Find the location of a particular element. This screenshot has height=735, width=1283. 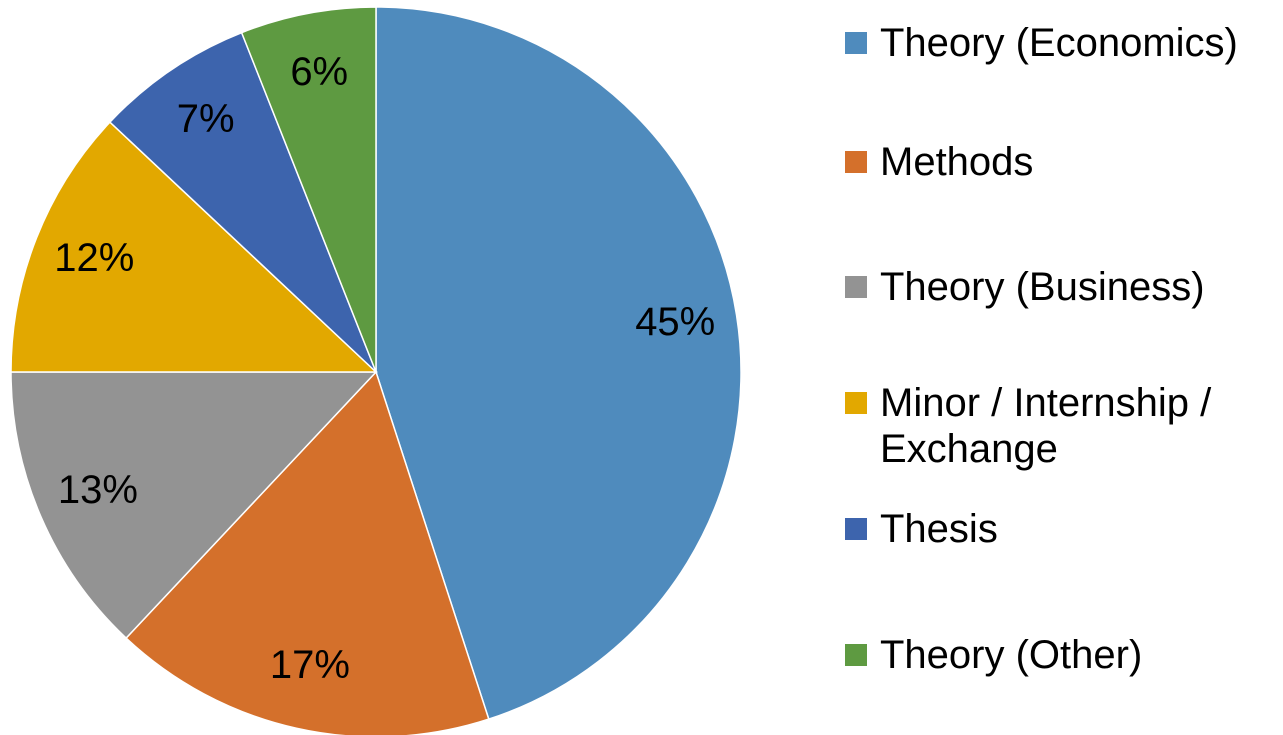

legend-entry: Theory (Business) is located at coordinates (1064, 287).